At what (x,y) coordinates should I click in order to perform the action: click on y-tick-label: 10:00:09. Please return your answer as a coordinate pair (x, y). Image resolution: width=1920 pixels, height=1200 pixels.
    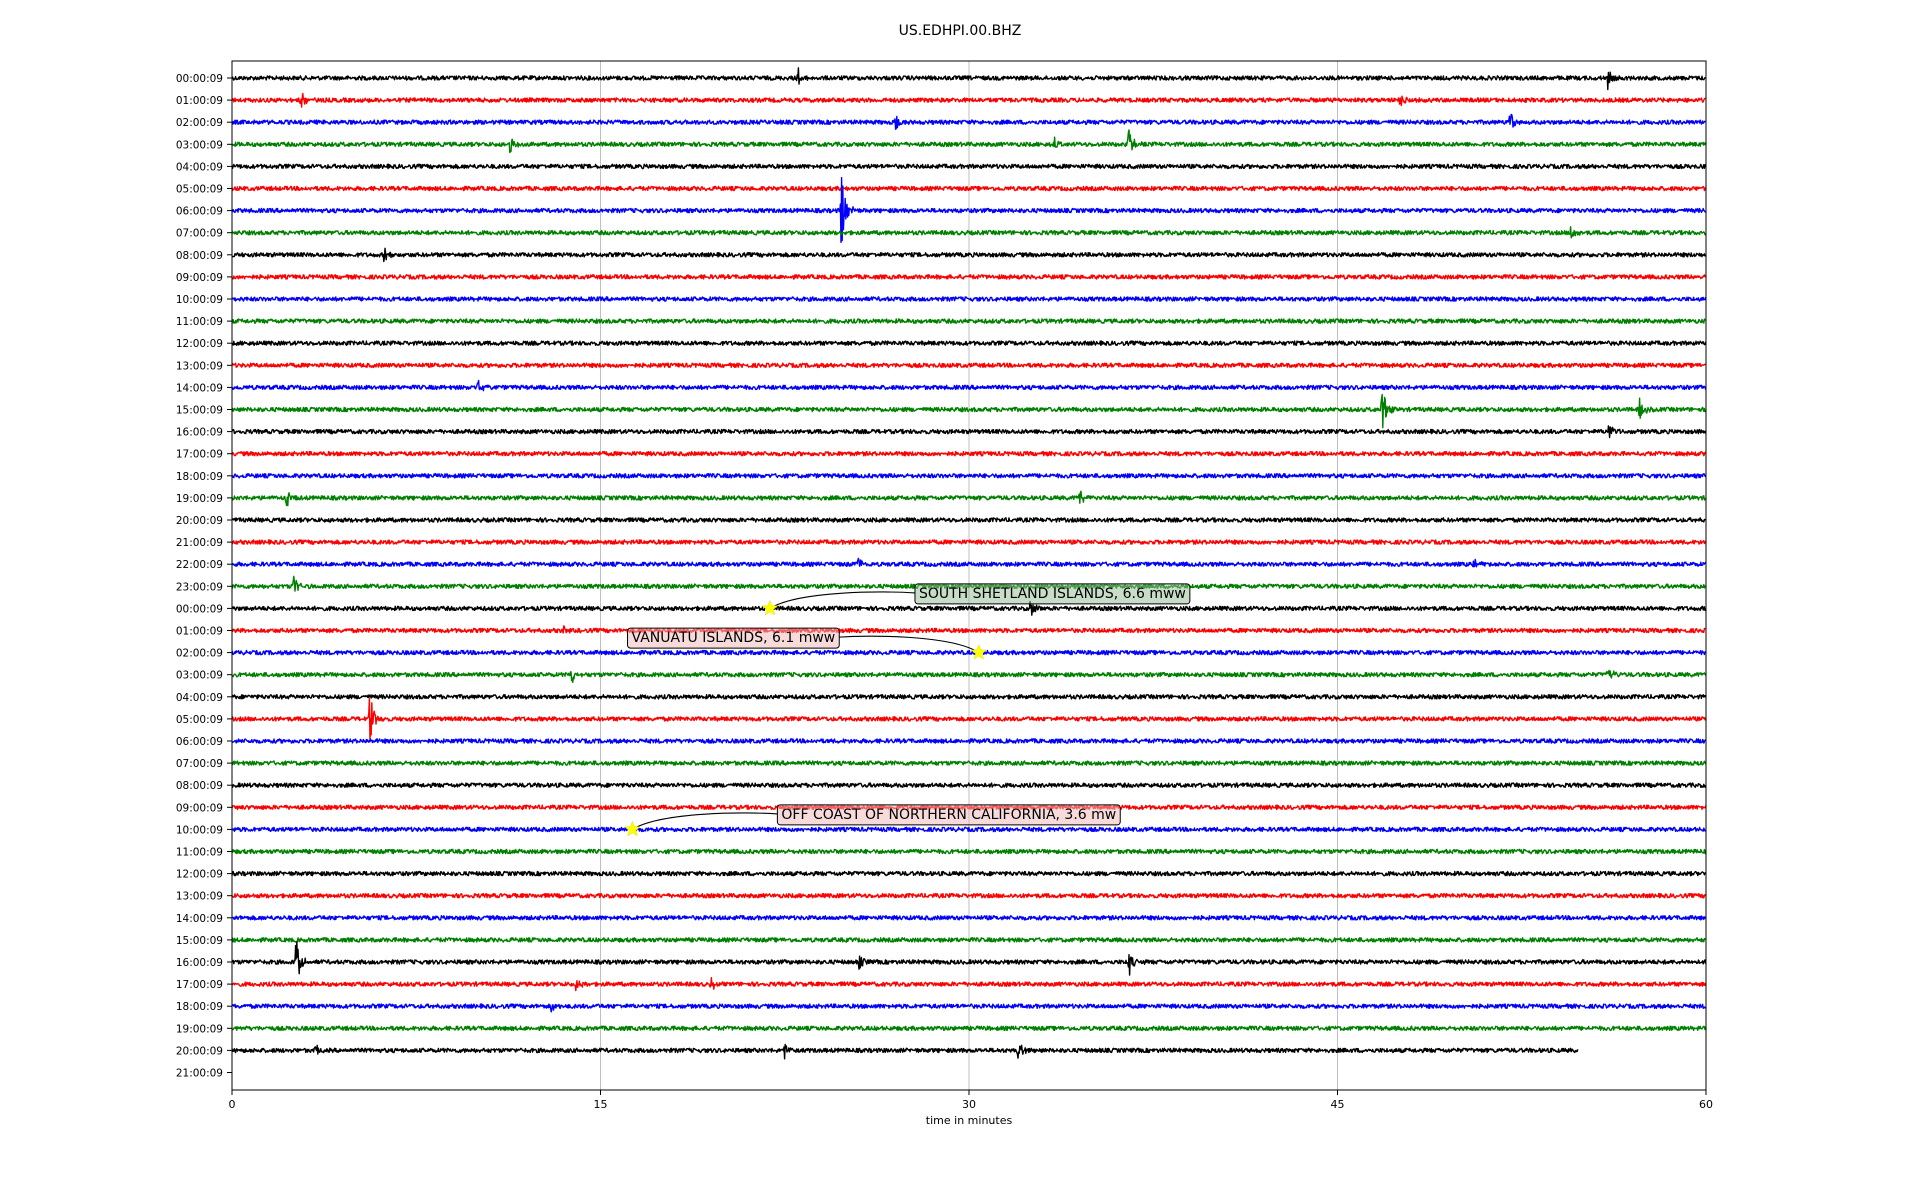
    Looking at the image, I should click on (199, 300).